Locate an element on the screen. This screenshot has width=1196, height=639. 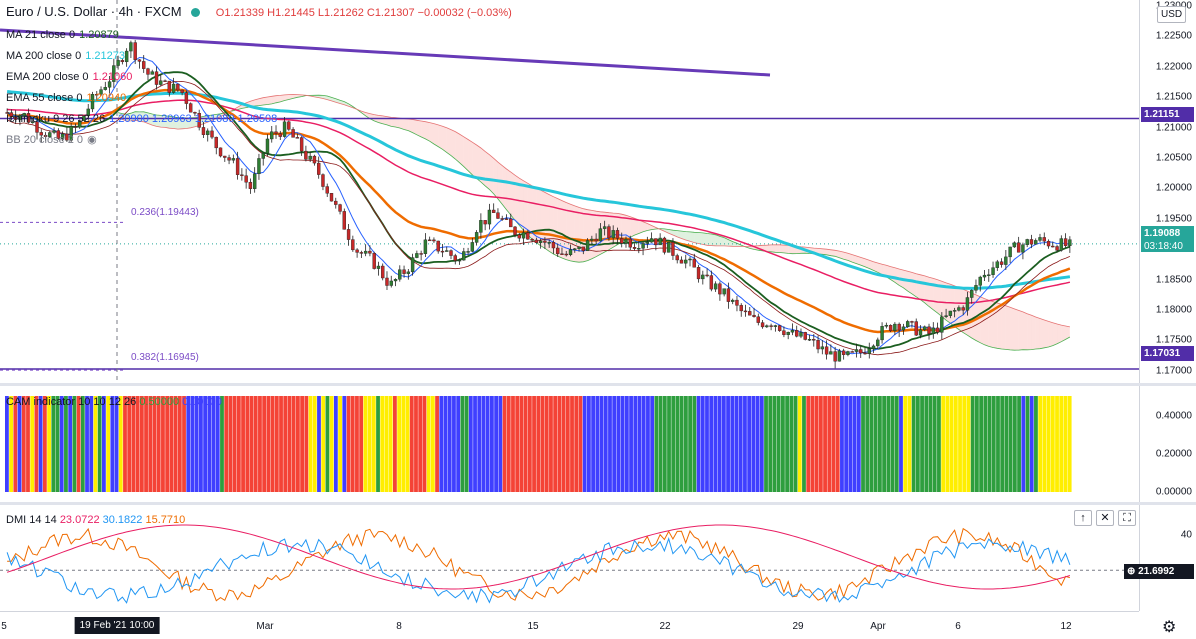
legend-ema55: EMA 55 close 0 1.20940 is located at coordinates (66, 98).